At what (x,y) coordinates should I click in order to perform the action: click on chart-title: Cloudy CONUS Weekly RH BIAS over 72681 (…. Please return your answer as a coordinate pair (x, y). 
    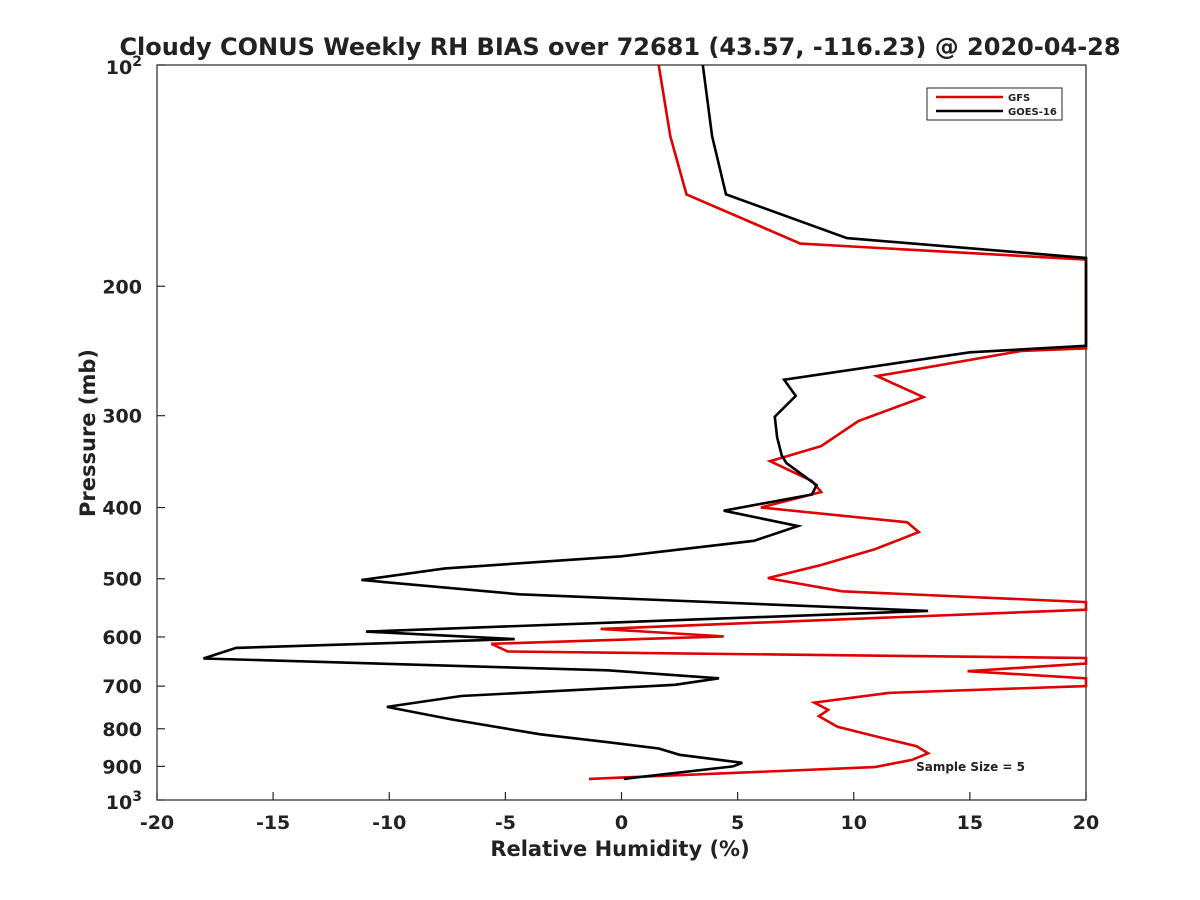
    Looking at the image, I should click on (619, 47).